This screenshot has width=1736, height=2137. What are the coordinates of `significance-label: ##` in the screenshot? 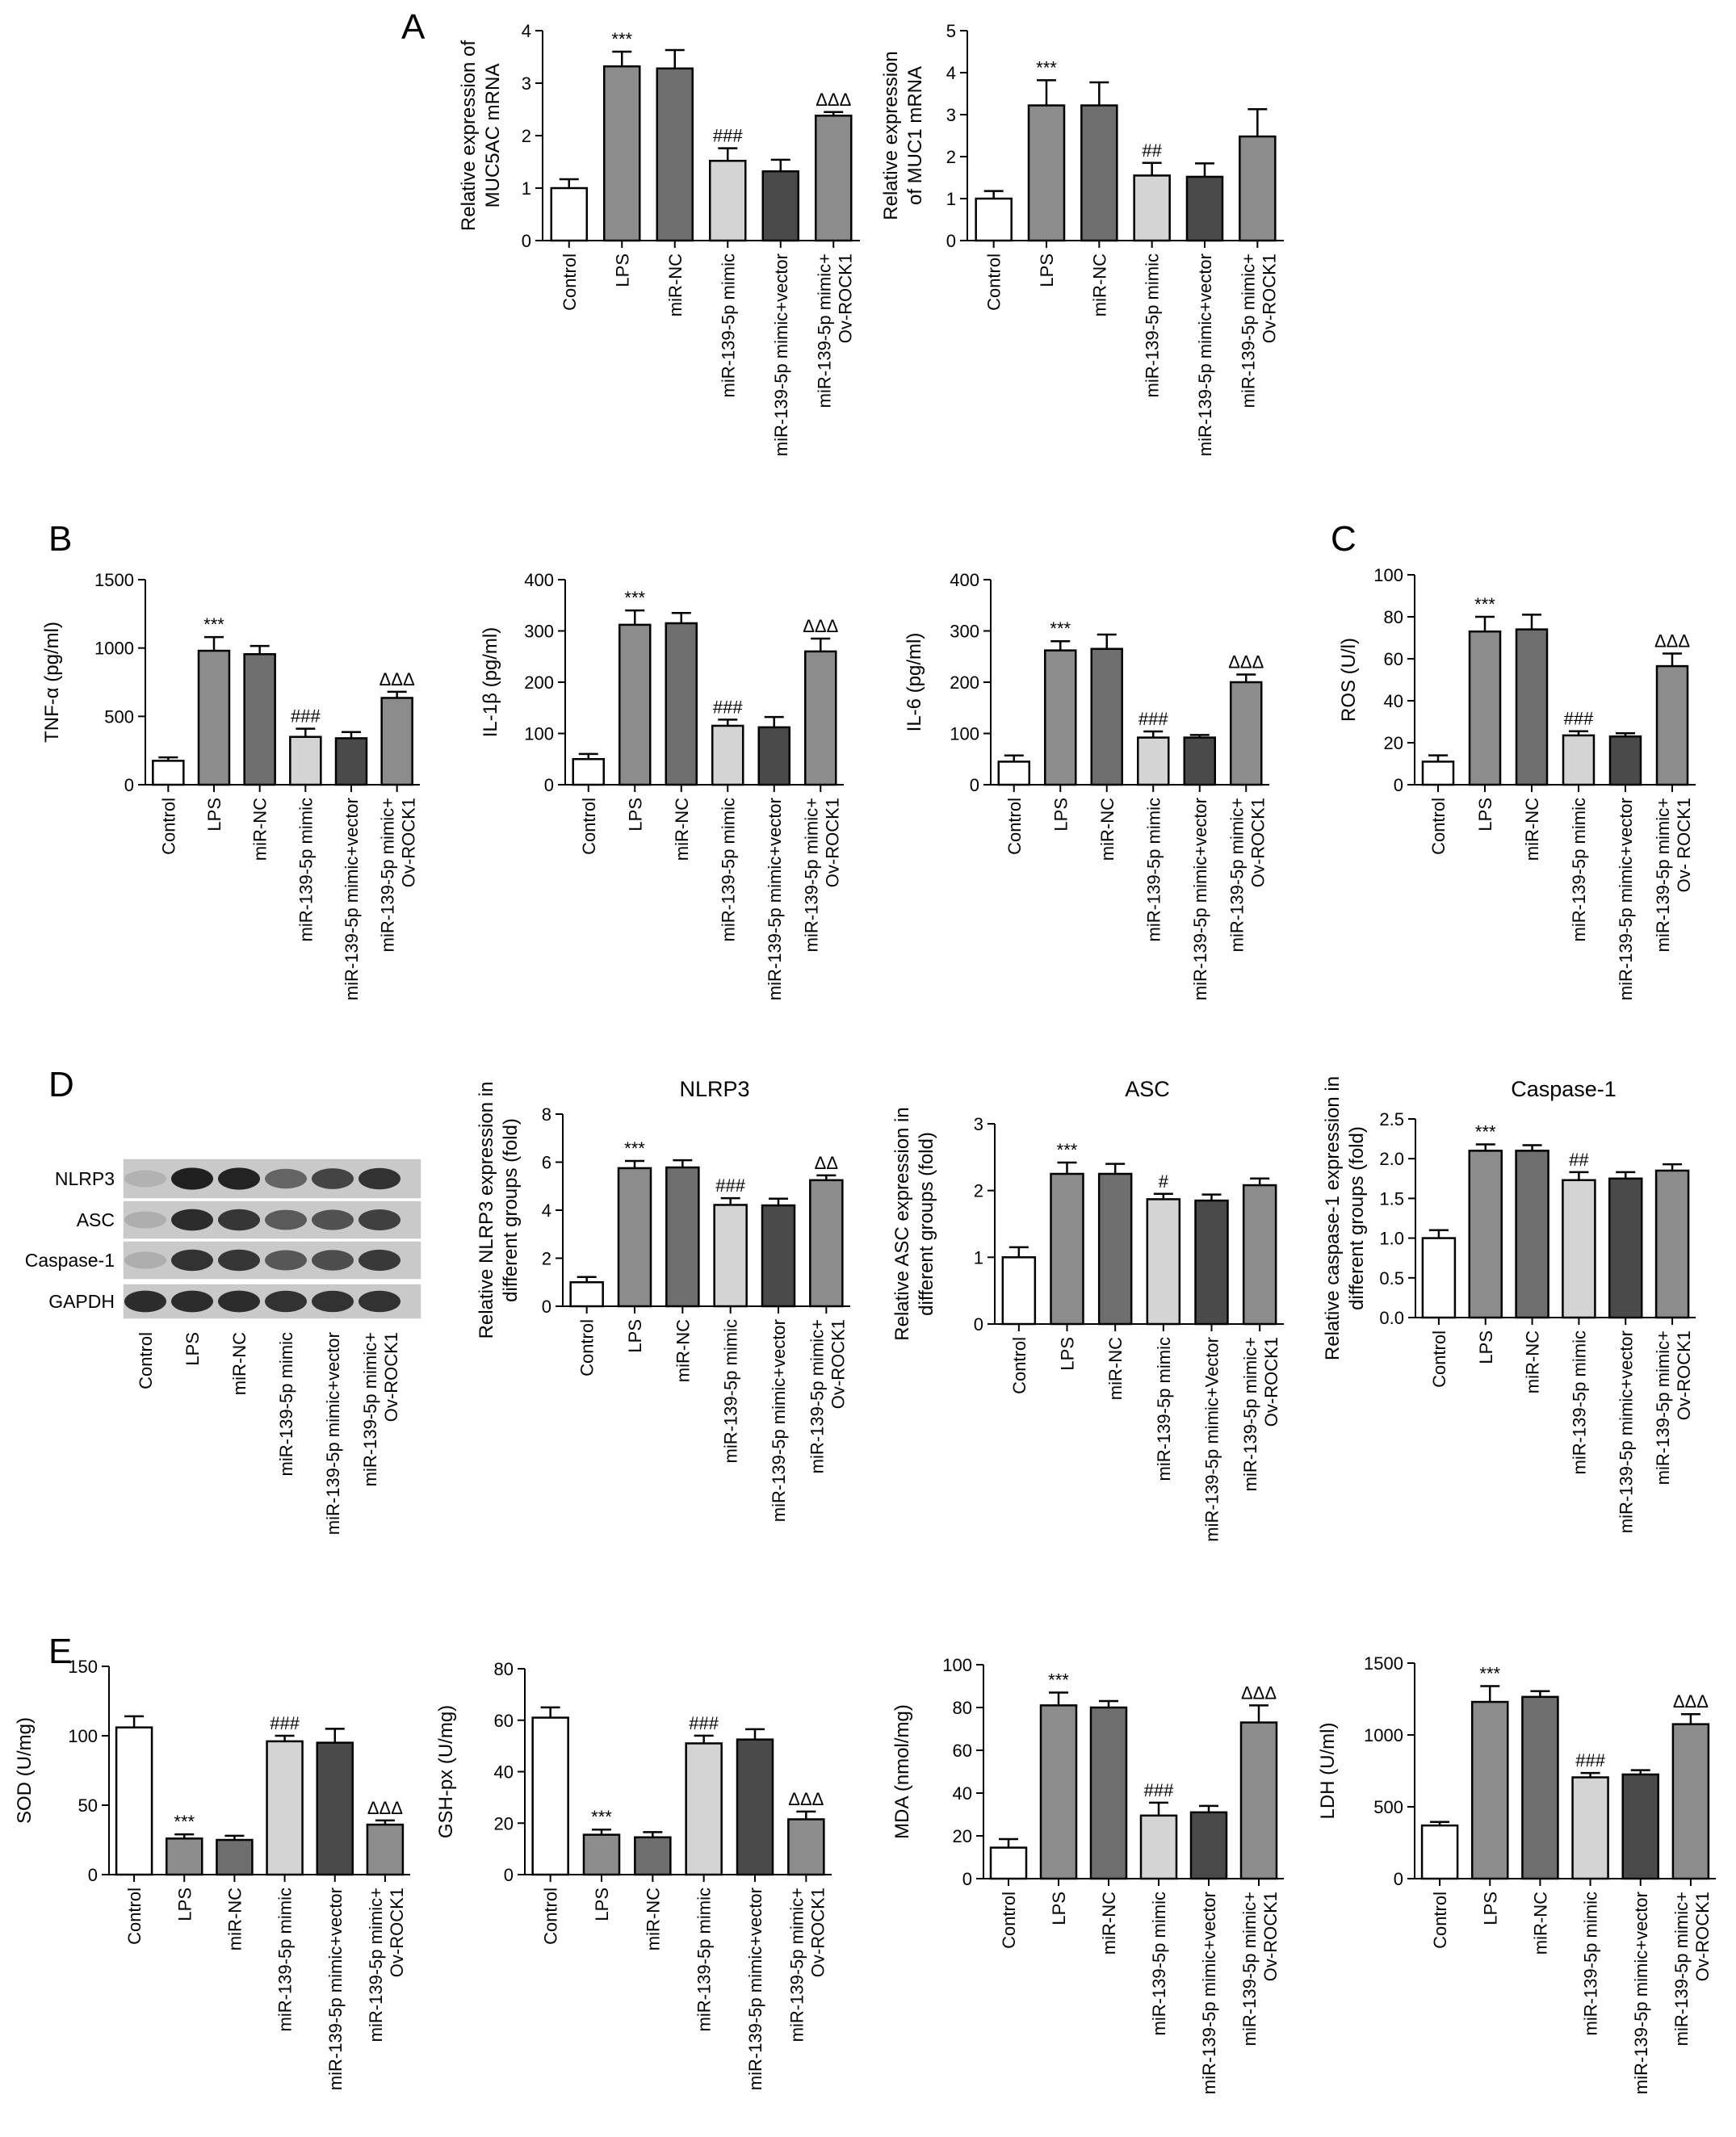 It's located at (1579, 1160).